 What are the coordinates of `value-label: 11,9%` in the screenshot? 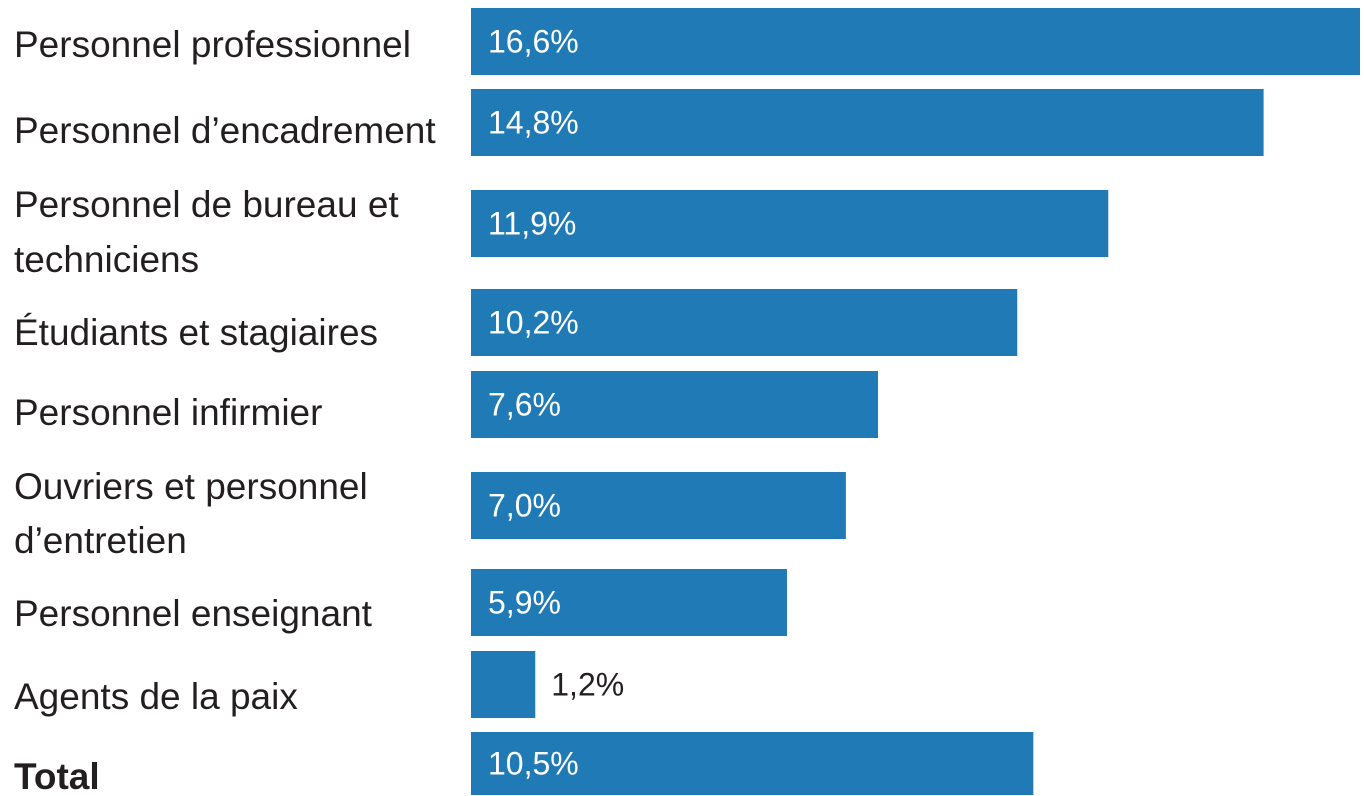 It's located at (532, 224).